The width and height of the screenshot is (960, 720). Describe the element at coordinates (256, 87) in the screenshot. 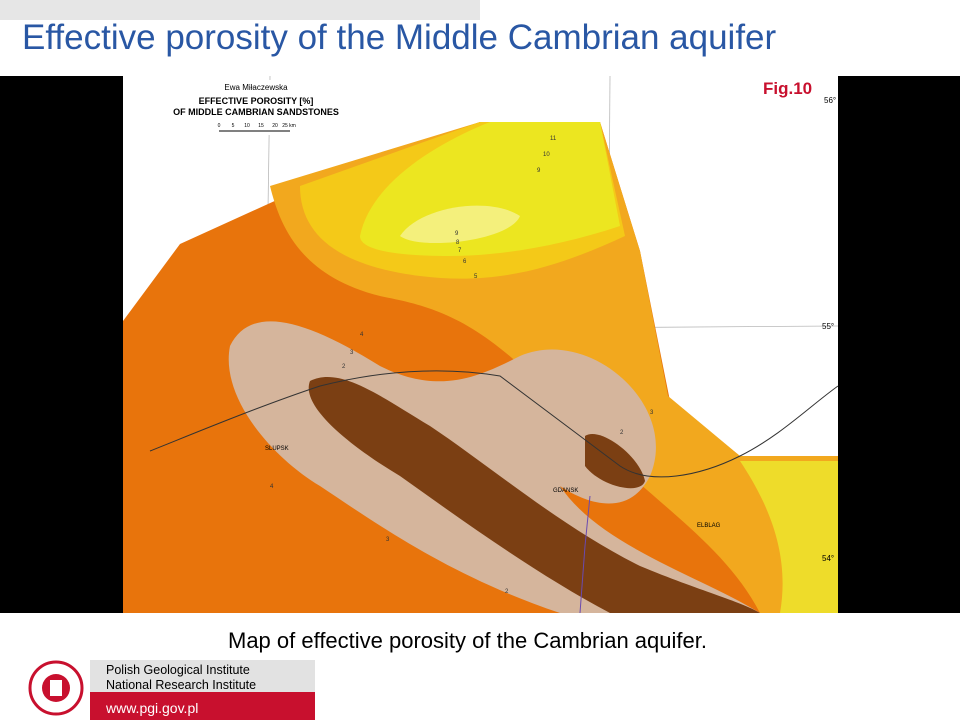

I see `map-author: Ewa Miłaczewska` at that location.